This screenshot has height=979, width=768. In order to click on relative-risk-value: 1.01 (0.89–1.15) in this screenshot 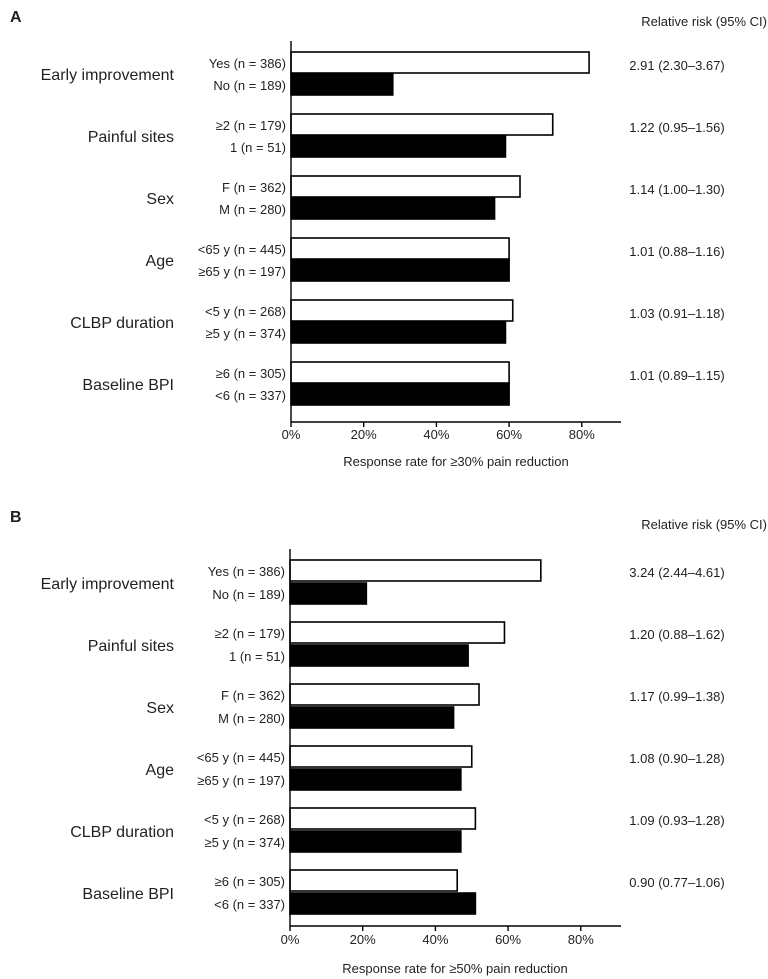, I will do `click(676, 375)`.